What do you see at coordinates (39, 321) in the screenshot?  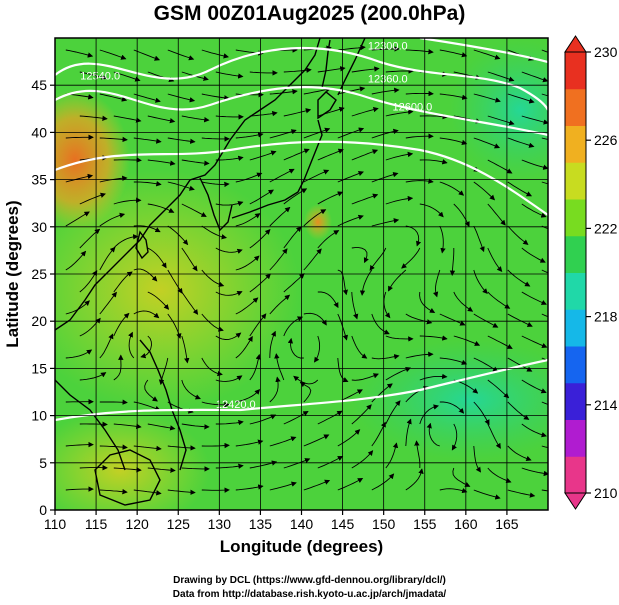 I see `lat-tick-label: 20` at bounding box center [39, 321].